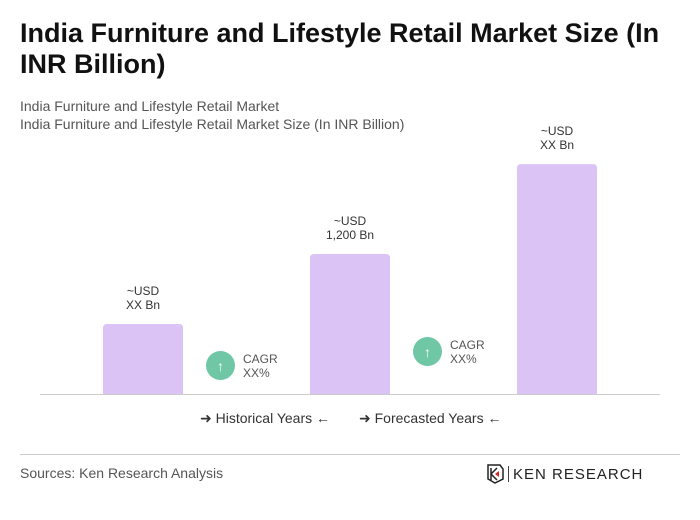  I want to click on legend-forecasted: ➜ Forecasted Years ←, so click(430, 418).